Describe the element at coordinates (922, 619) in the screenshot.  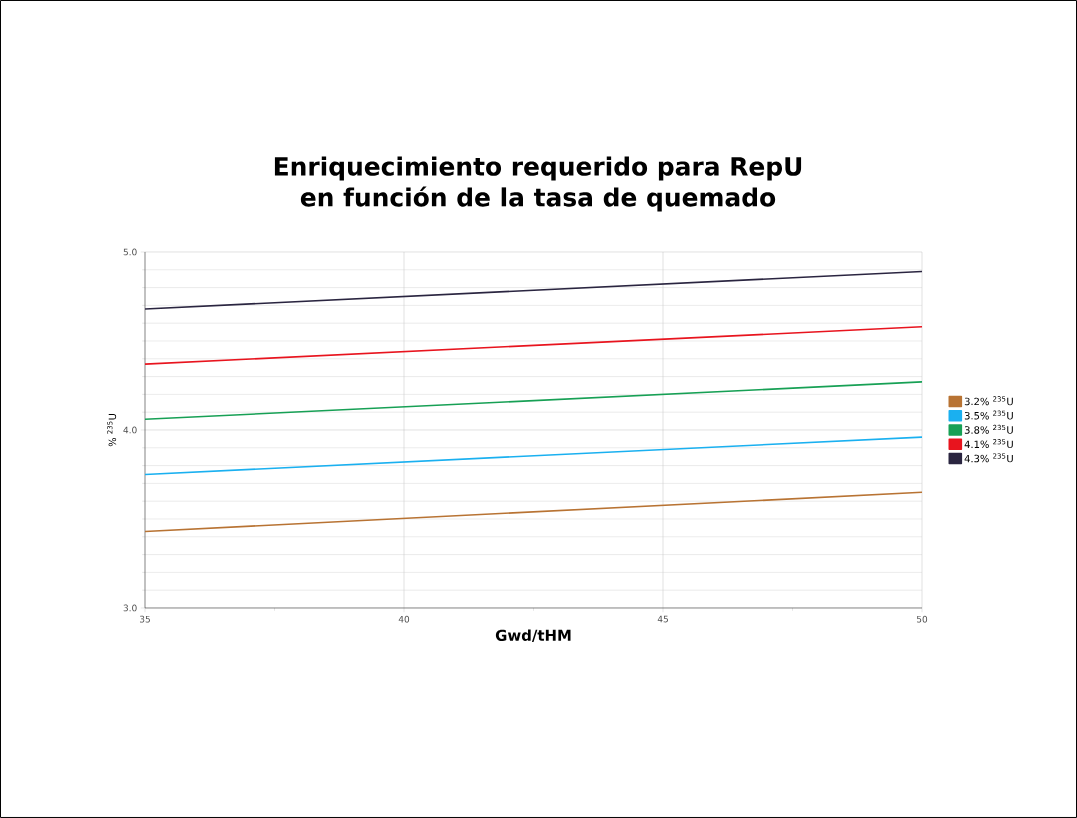
I see `x-tick-label: 50` at that location.